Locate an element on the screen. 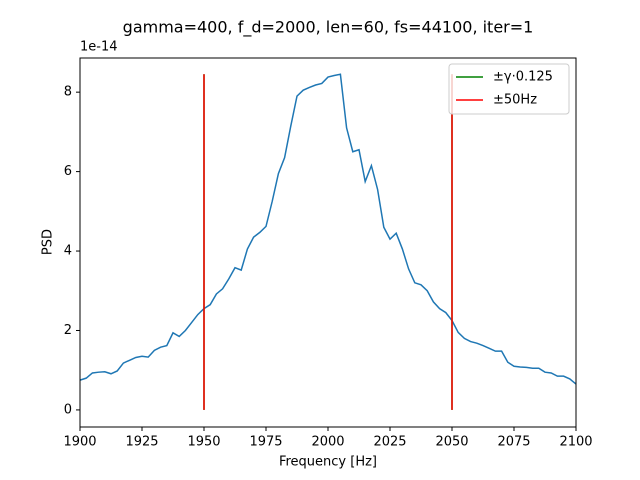  x-tick-label: 1925 is located at coordinates (141, 442).